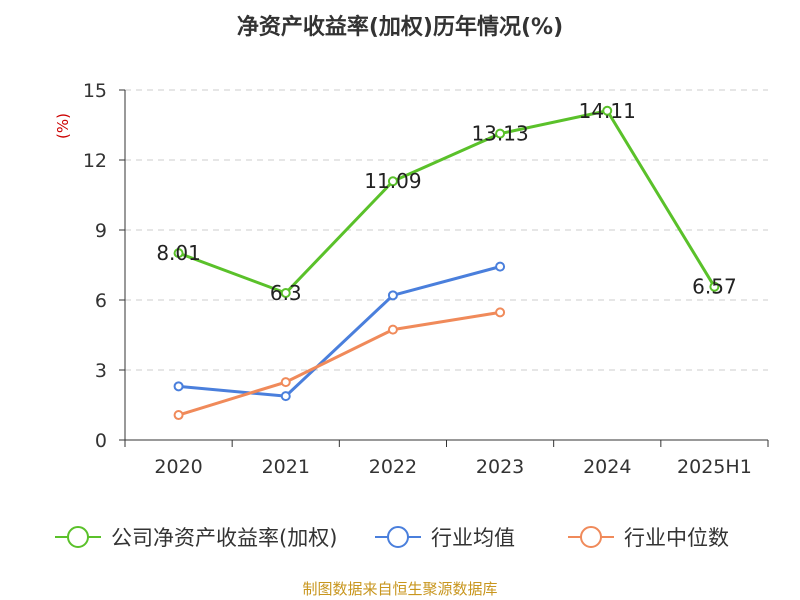 The image size is (800, 600). What do you see at coordinates (101, 441) in the screenshot?
I see `y-tick-label: 0` at bounding box center [101, 441].